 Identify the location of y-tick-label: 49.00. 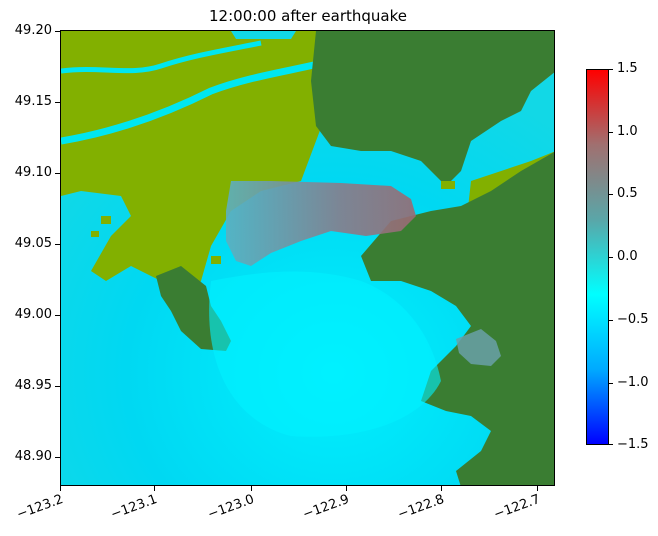
(33, 314).